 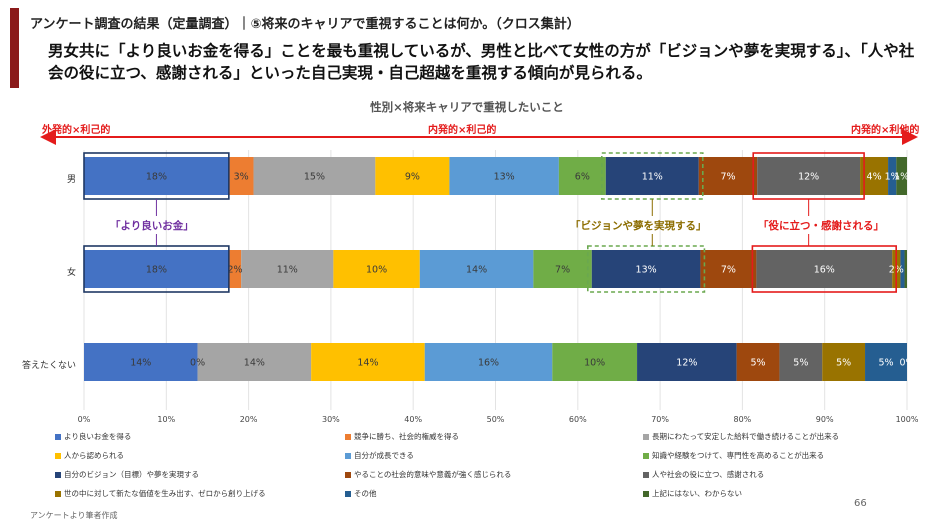 What do you see at coordinates (467, 107) in the screenshot?
I see `chart-title: 性別×将来キャリアで重視したいこと` at bounding box center [467, 107].